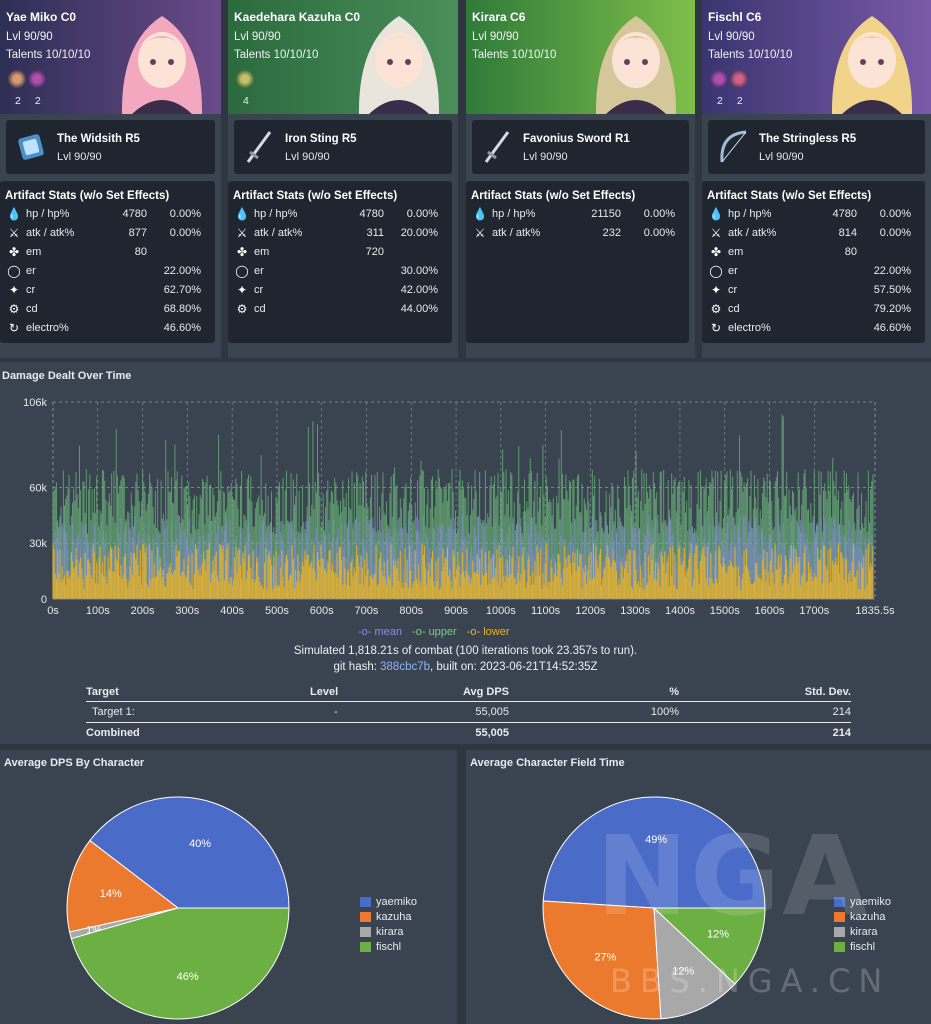 This screenshot has height=1024, width=931. I want to click on artifact-set-icons, so click(729, 79).